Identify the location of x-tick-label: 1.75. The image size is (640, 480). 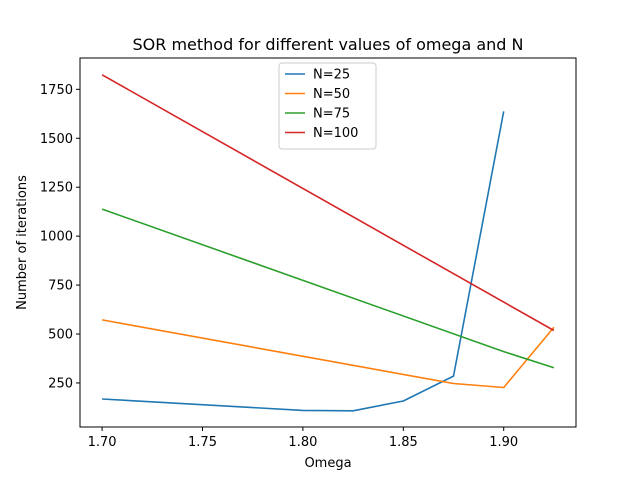
(202, 442).